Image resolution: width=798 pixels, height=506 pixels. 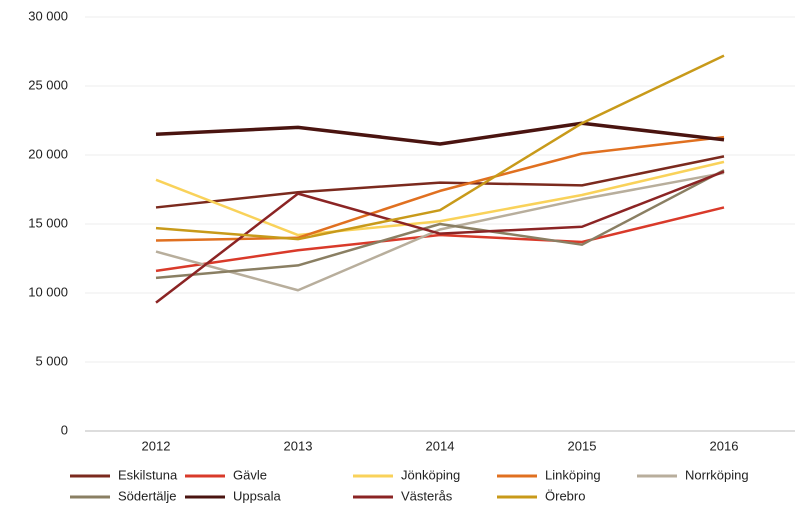 I want to click on legend-label: Linköping, so click(x=573, y=474).